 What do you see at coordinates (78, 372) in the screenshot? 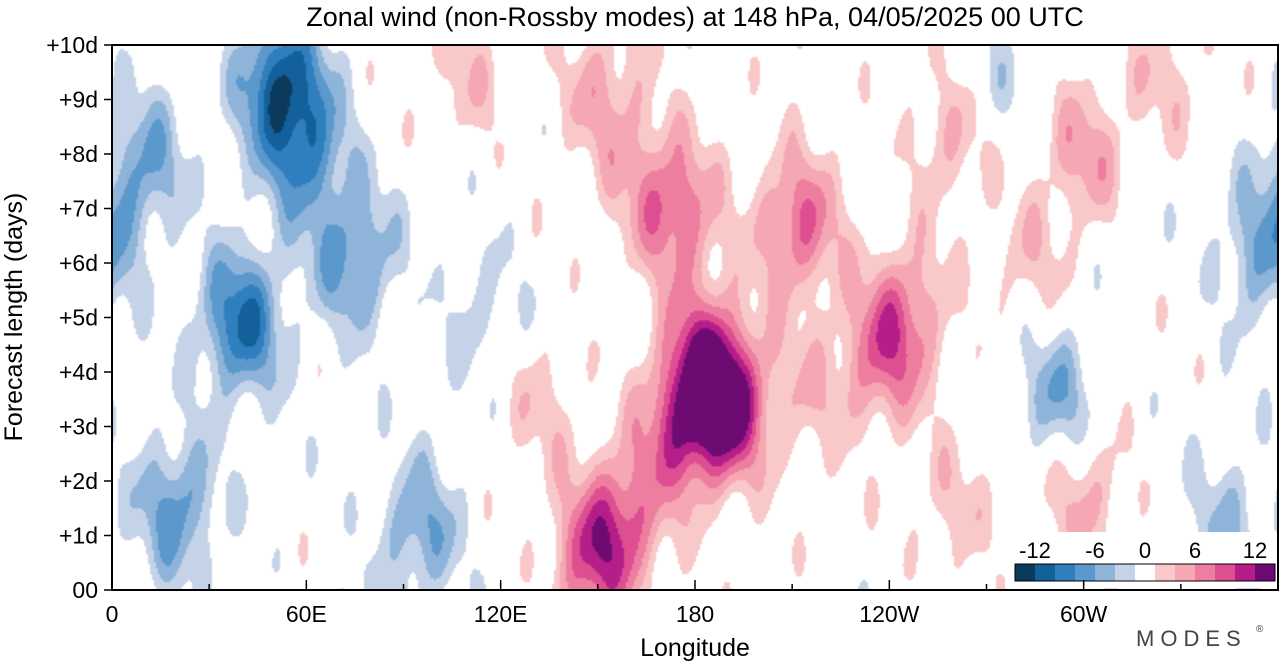
I see `y-tick-label: +4d` at bounding box center [78, 372].